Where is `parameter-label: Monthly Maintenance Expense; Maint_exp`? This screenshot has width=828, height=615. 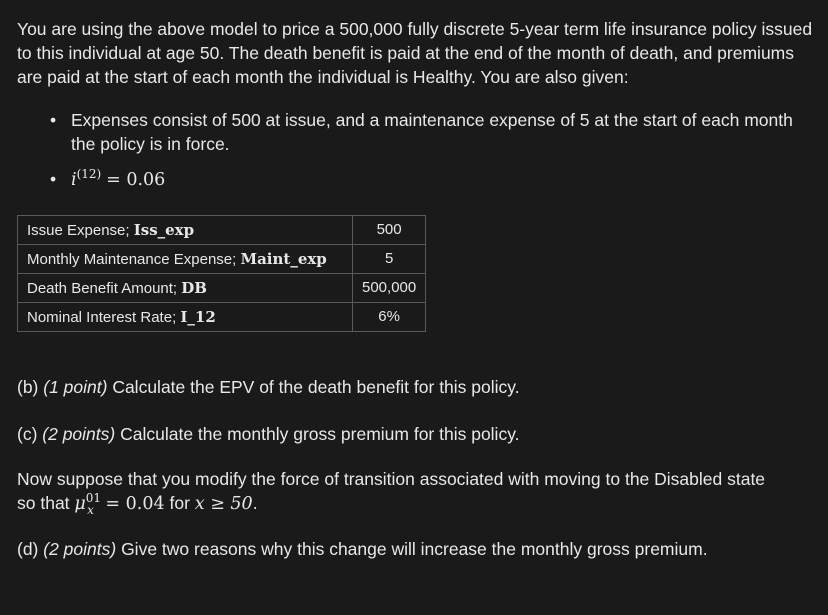 parameter-label: Monthly Maintenance Expense; Maint_exp is located at coordinates (185, 259).